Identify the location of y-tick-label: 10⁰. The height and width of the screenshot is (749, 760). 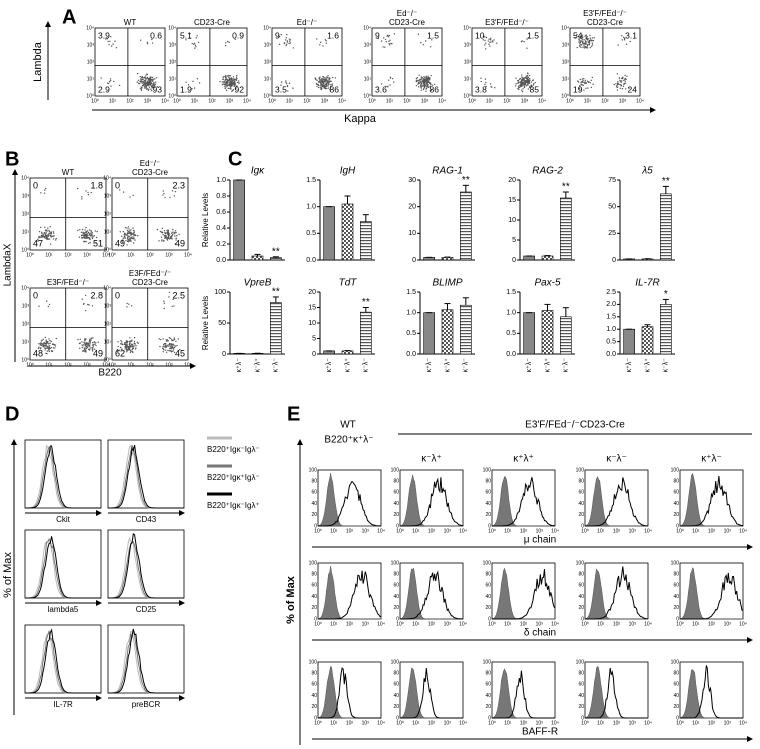
(267, 96).